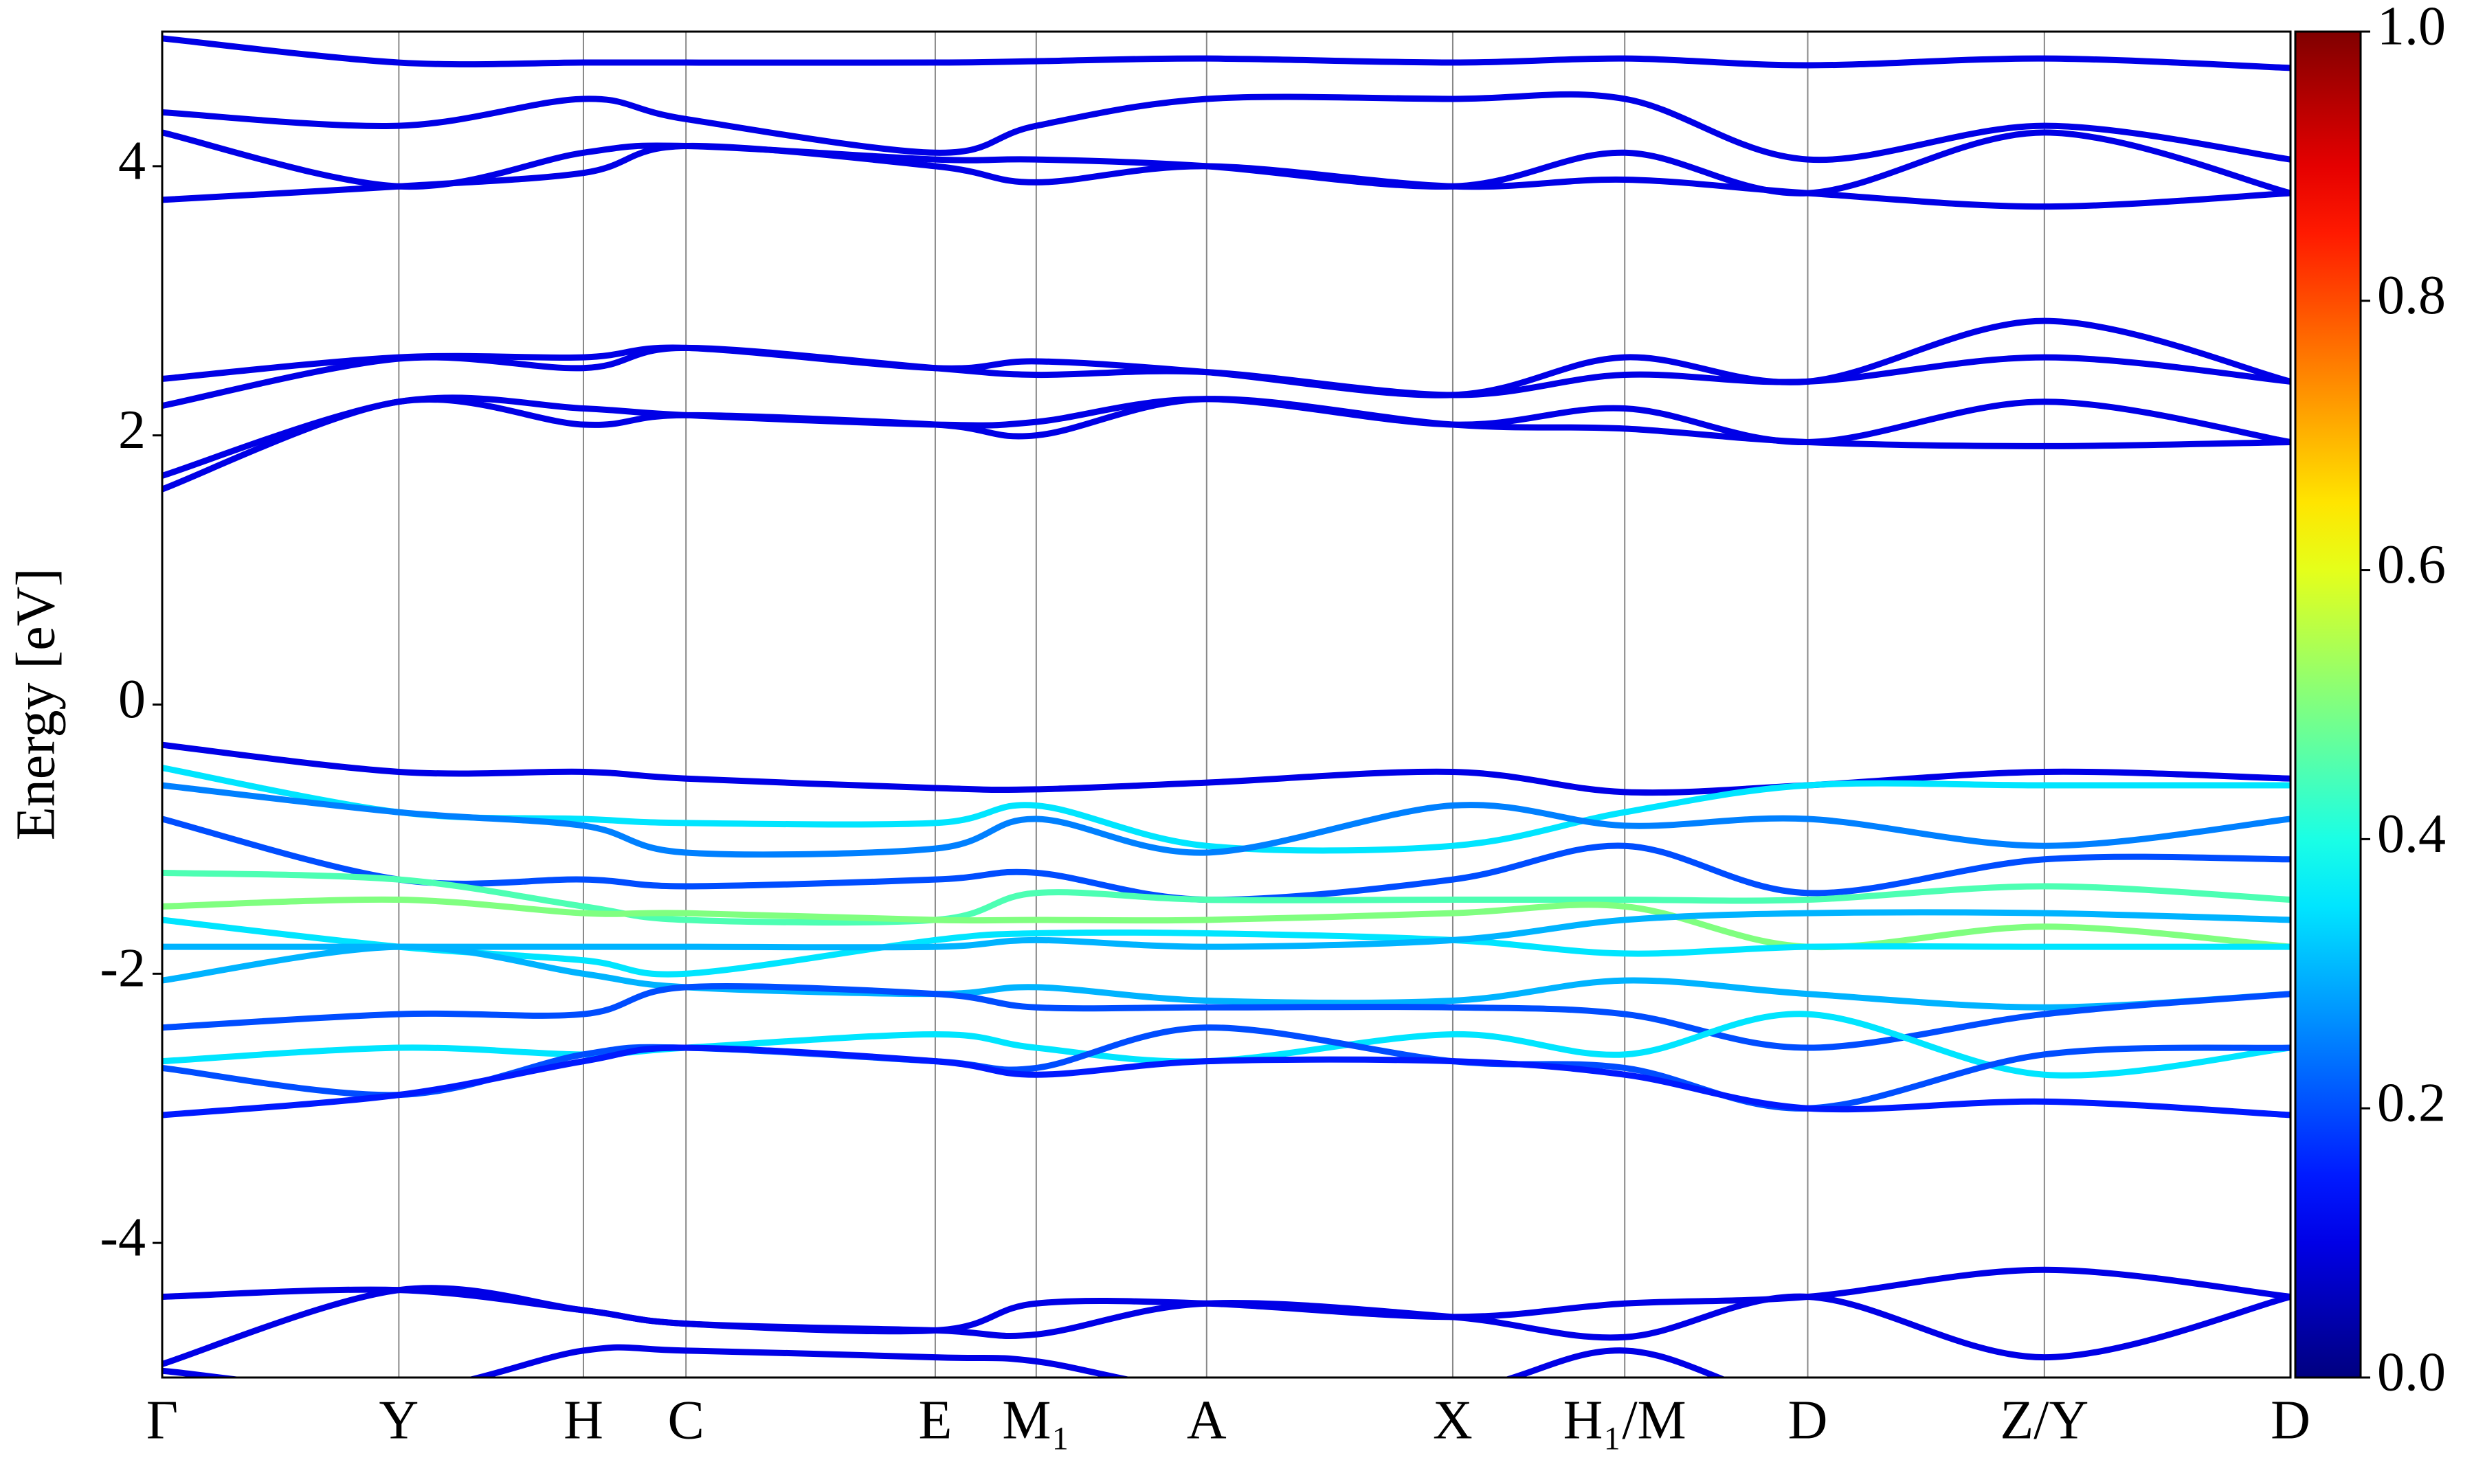 The width and height of the screenshot is (2474, 1484). Describe the element at coordinates (1624, 1420) in the screenshot. I see `x-tick-label: H₁/M` at that location.